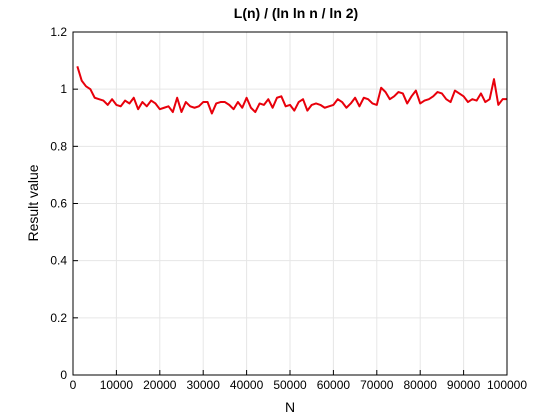  Describe the element at coordinates (58, 204) in the screenshot. I see `y-tick-label: 0.6` at that location.